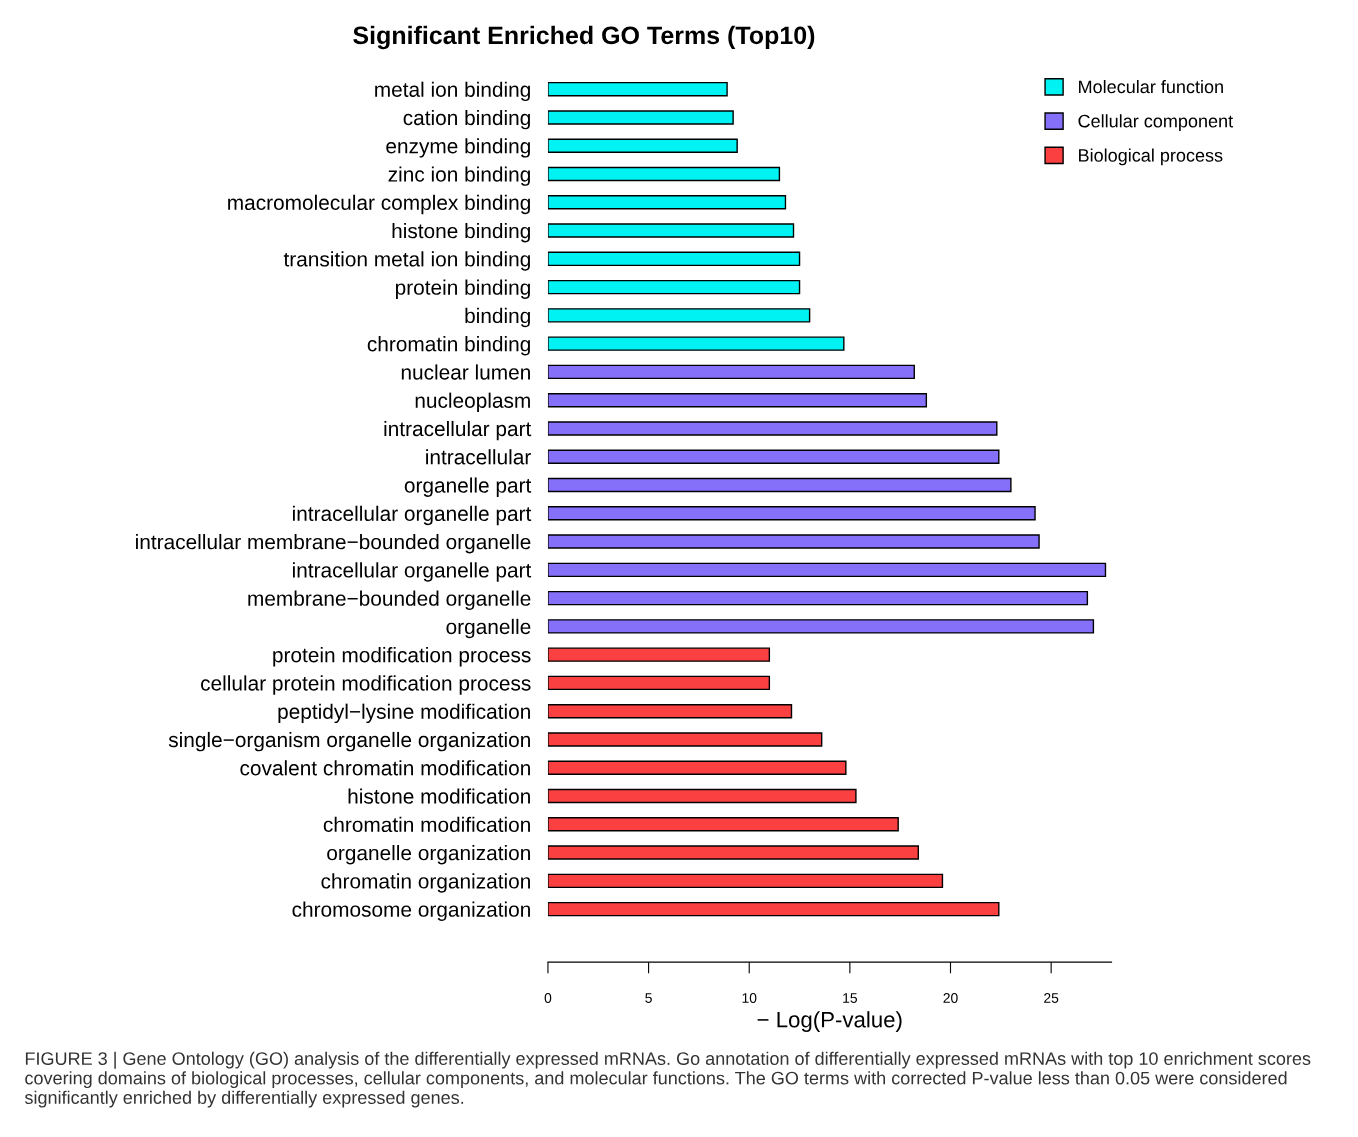 This screenshot has width=1358, height=1137. I want to click on legend-label: Cellular component, so click(1155, 123).